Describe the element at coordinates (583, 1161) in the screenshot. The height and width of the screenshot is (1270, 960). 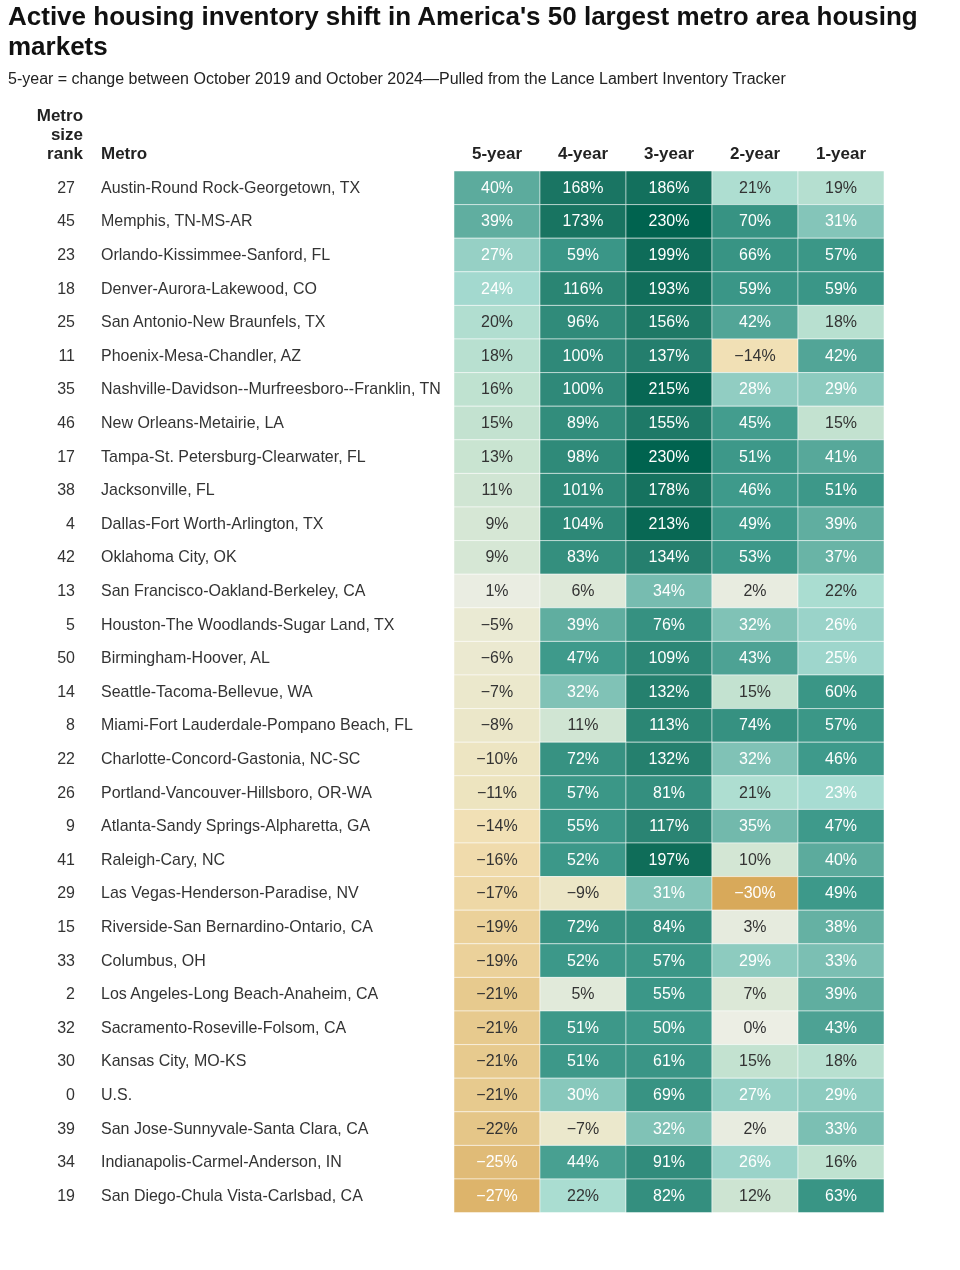
I see `data-label: 44%` at that location.